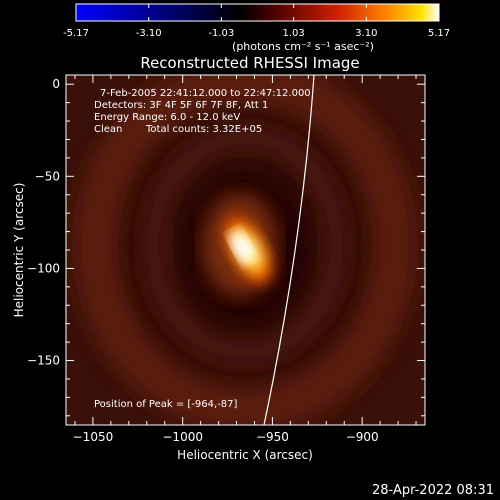 The width and height of the screenshot is (500, 500). Describe the element at coordinates (166, 404) in the screenshot. I see `peak-position-text: Position of Peak = [-964,-87]` at that location.